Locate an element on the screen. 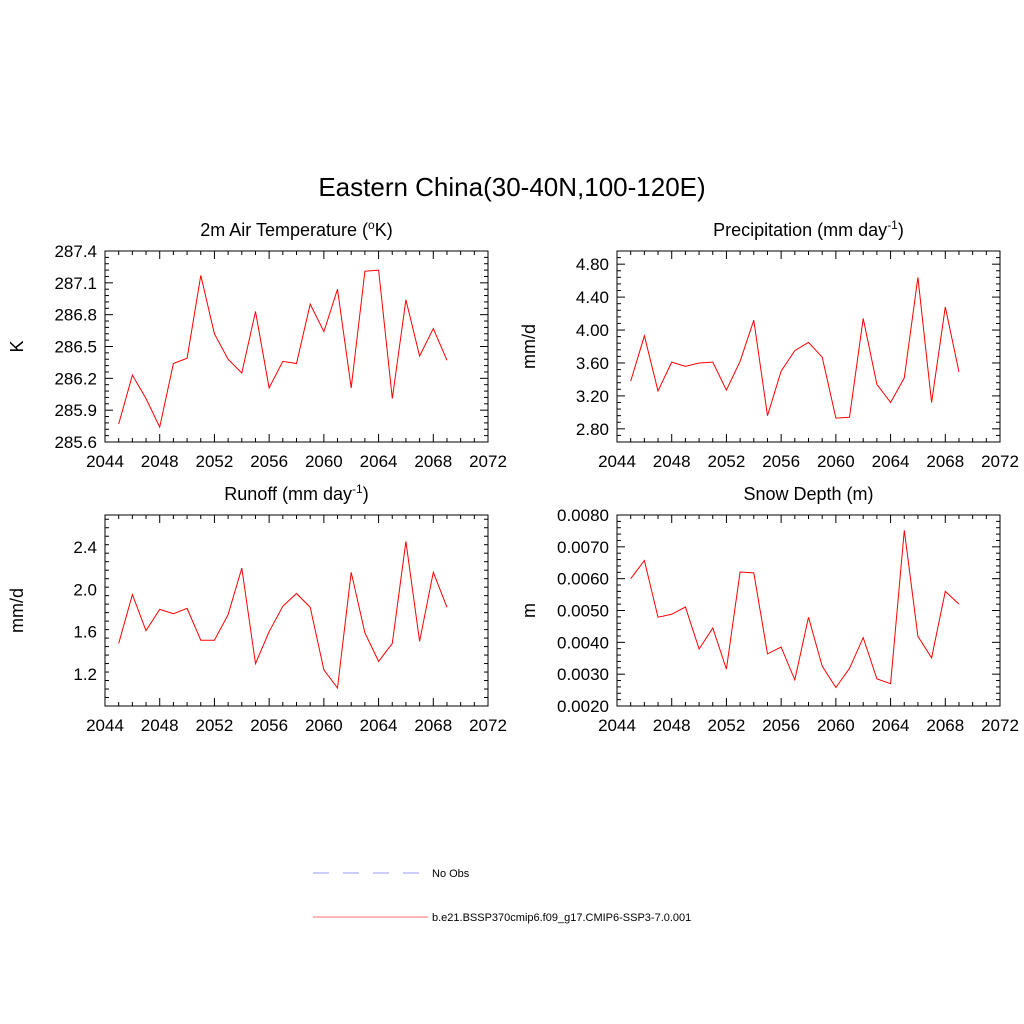 This screenshot has height=1024, width=1024. precipitation-y-tick-label: 3.20 is located at coordinates (592, 396).